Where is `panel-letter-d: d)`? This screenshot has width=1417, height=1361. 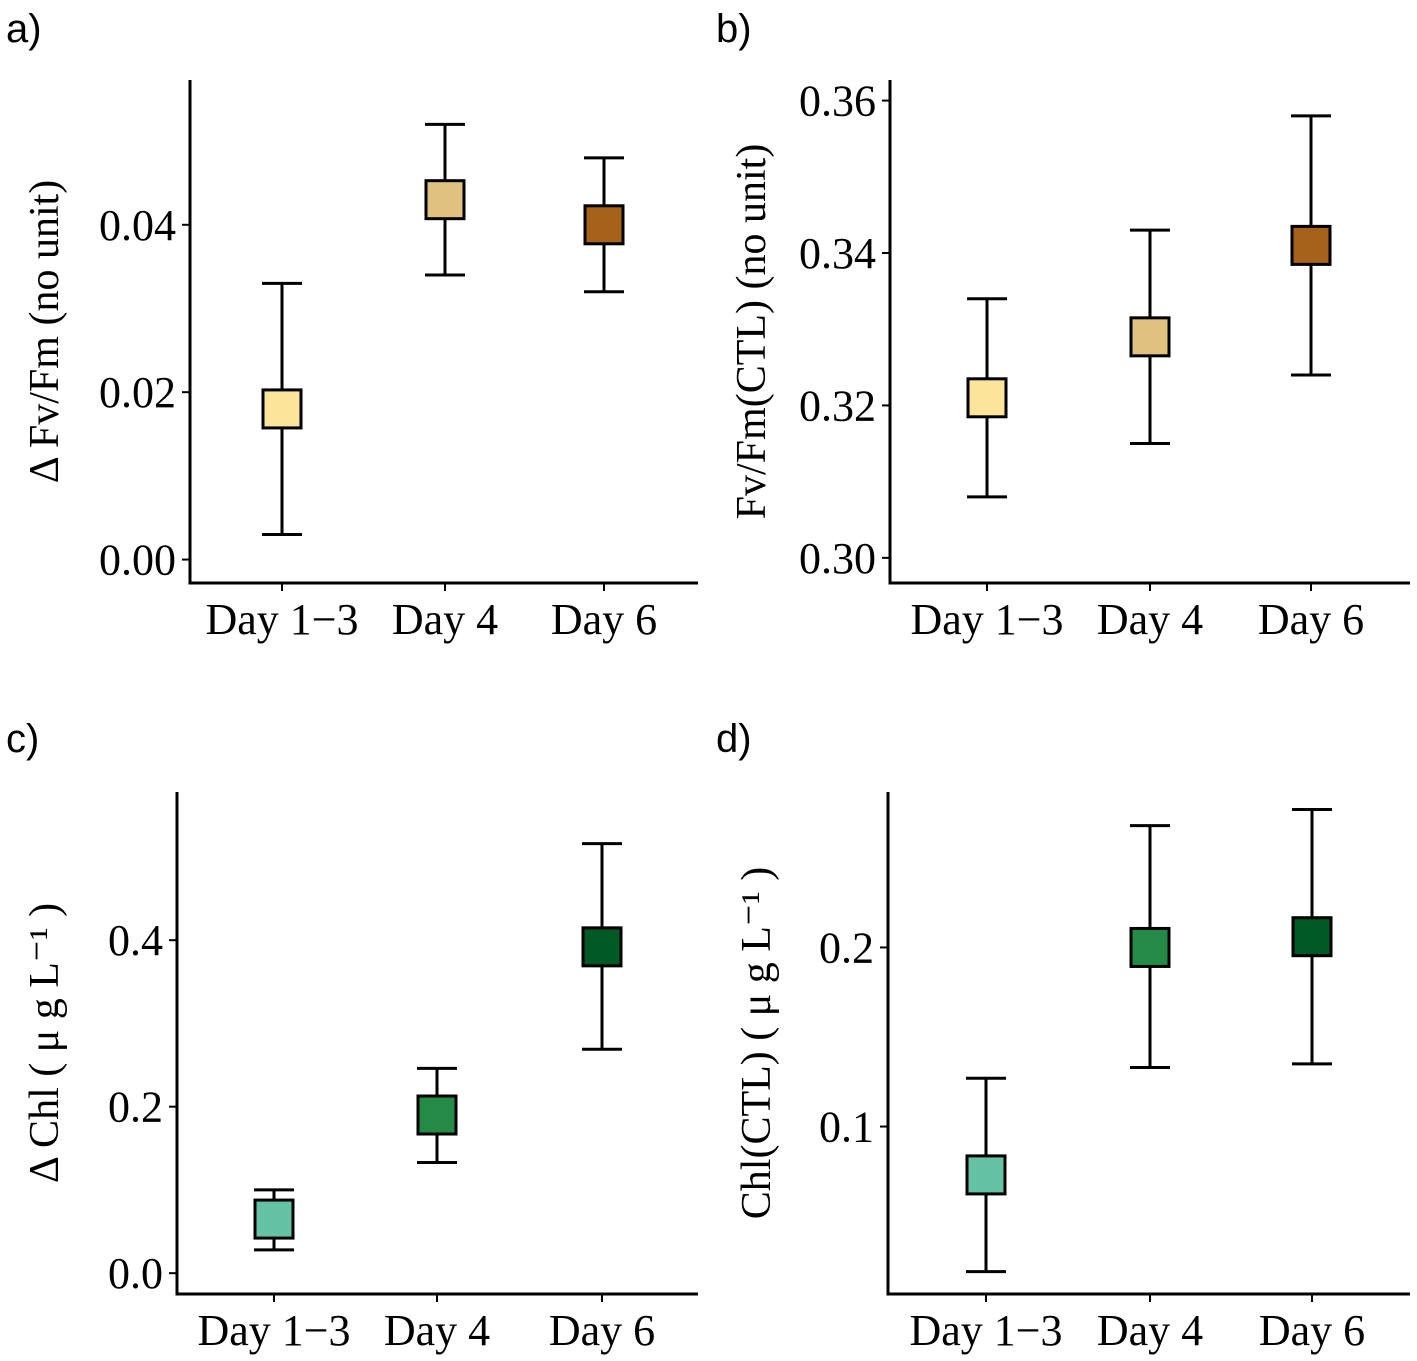
panel-letter-d: d) is located at coordinates (734, 739).